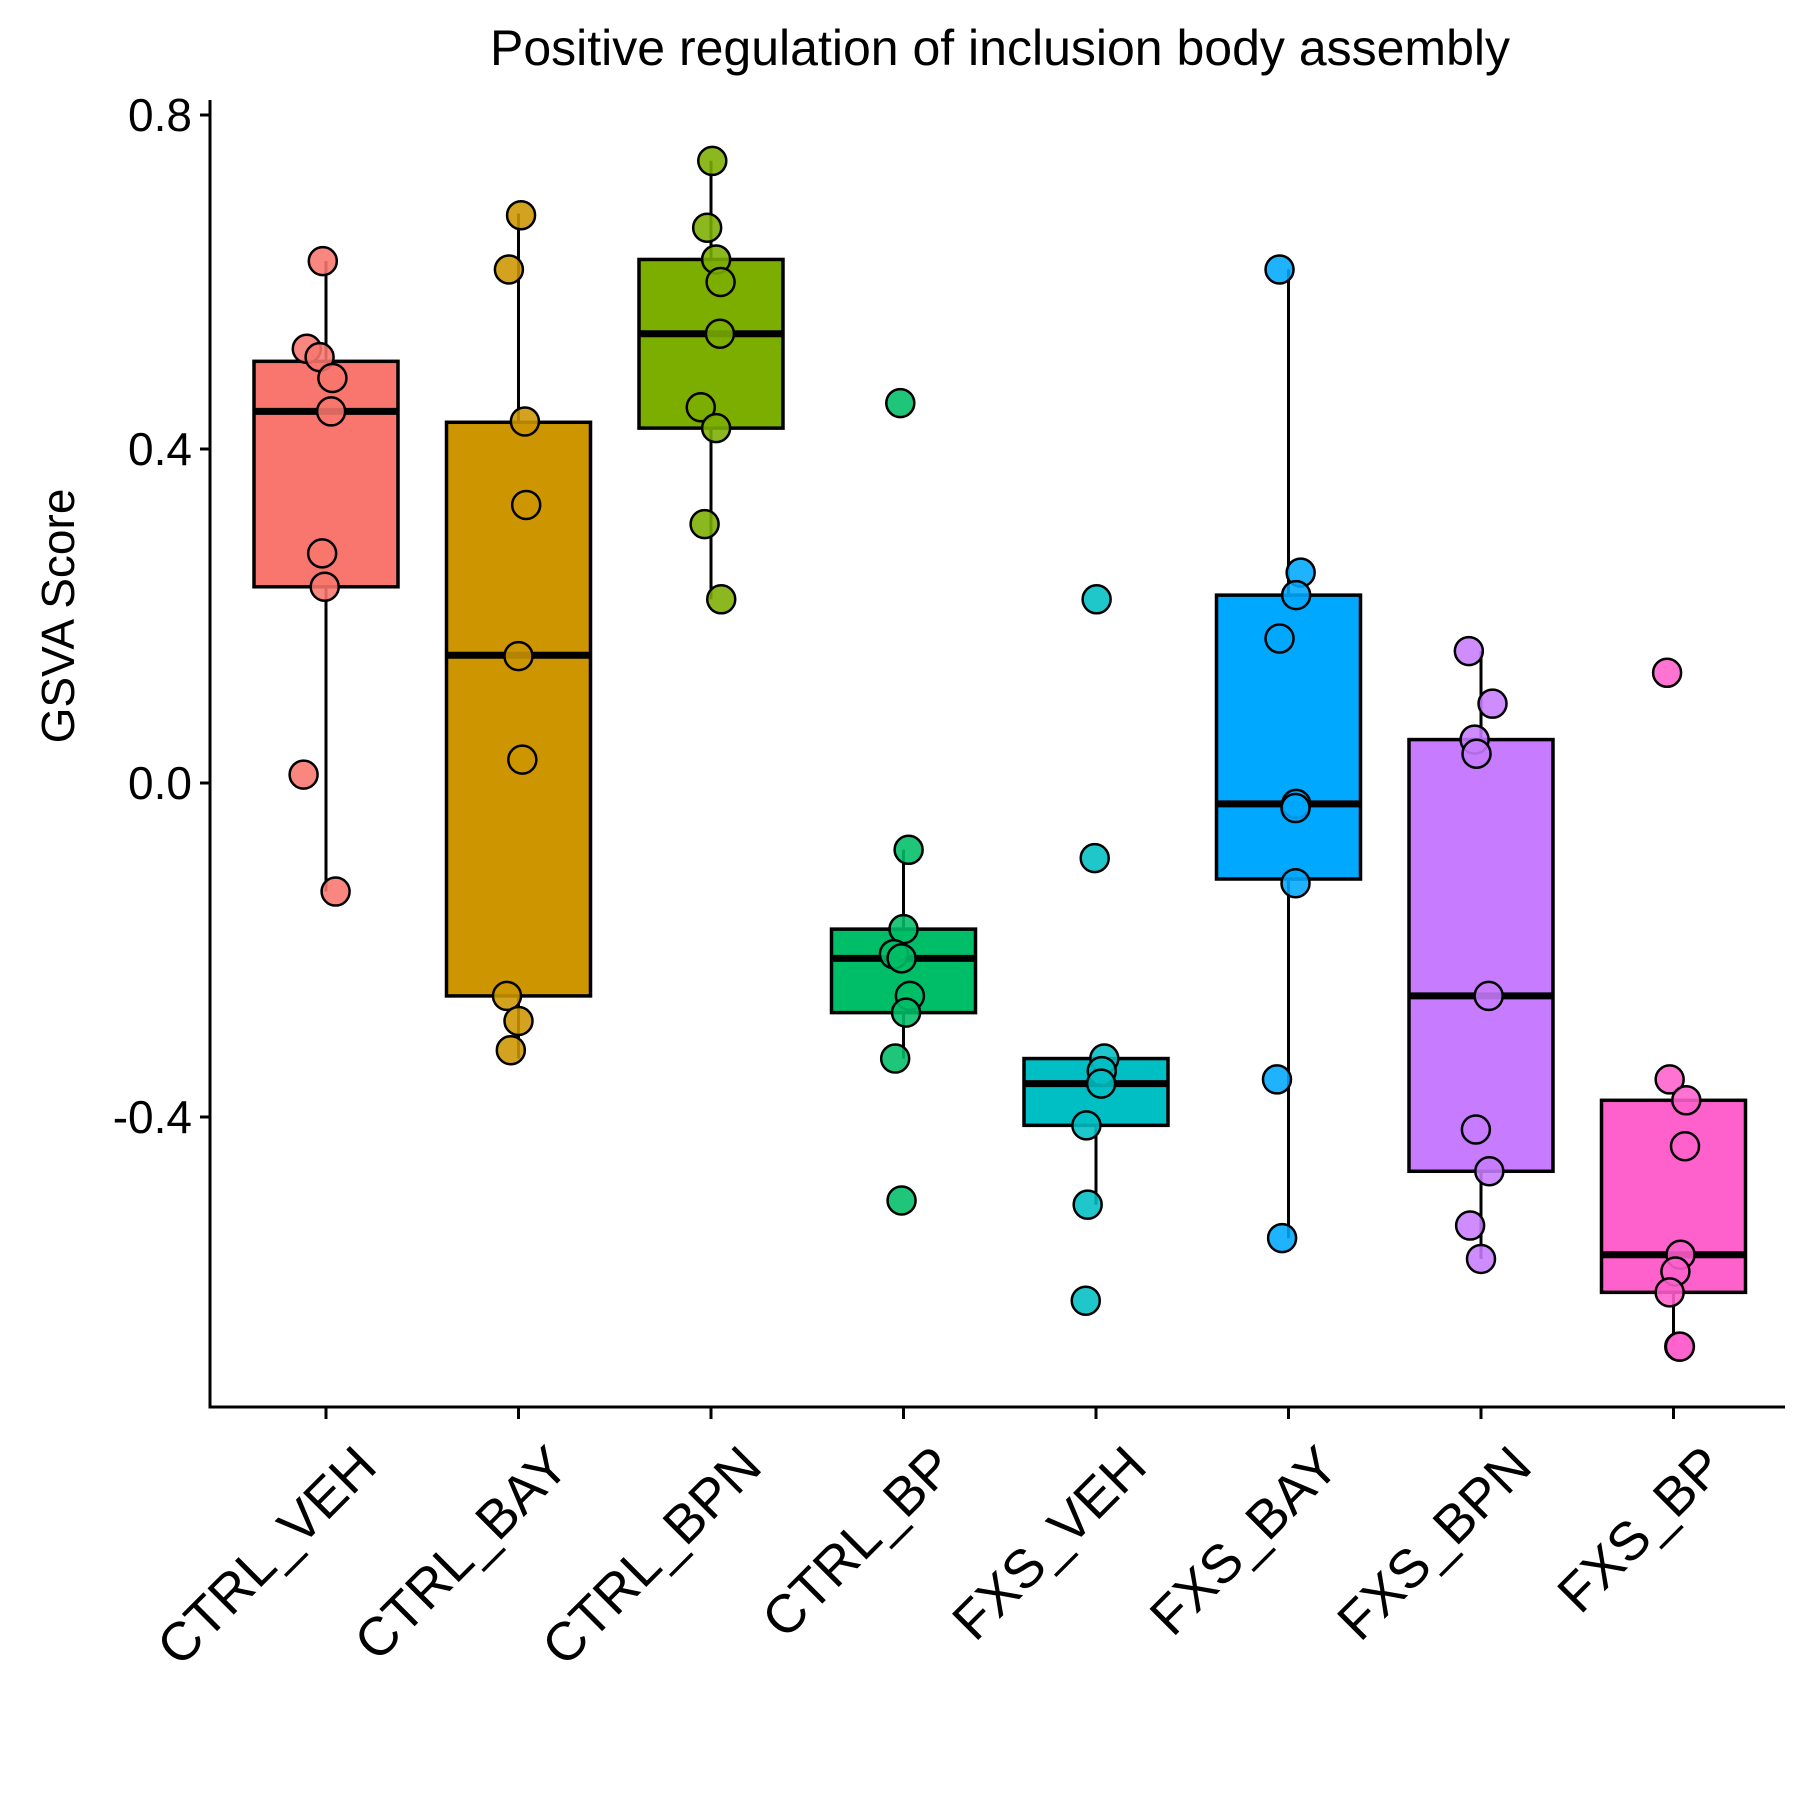 The height and width of the screenshot is (1805, 1800). Describe the element at coordinates (267, 1556) in the screenshot. I see `x-tick-label: CTRL_VEH` at that location.